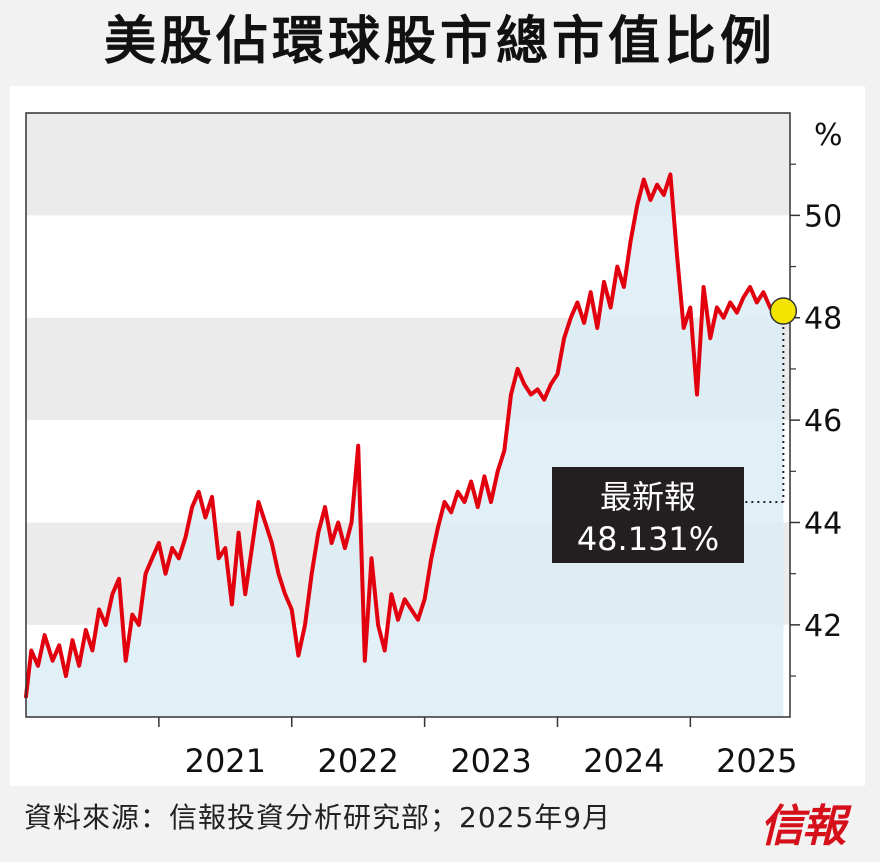 This screenshot has width=880, height=862. Describe the element at coordinates (823, 523) in the screenshot. I see `y-tick-label: 44` at that location.